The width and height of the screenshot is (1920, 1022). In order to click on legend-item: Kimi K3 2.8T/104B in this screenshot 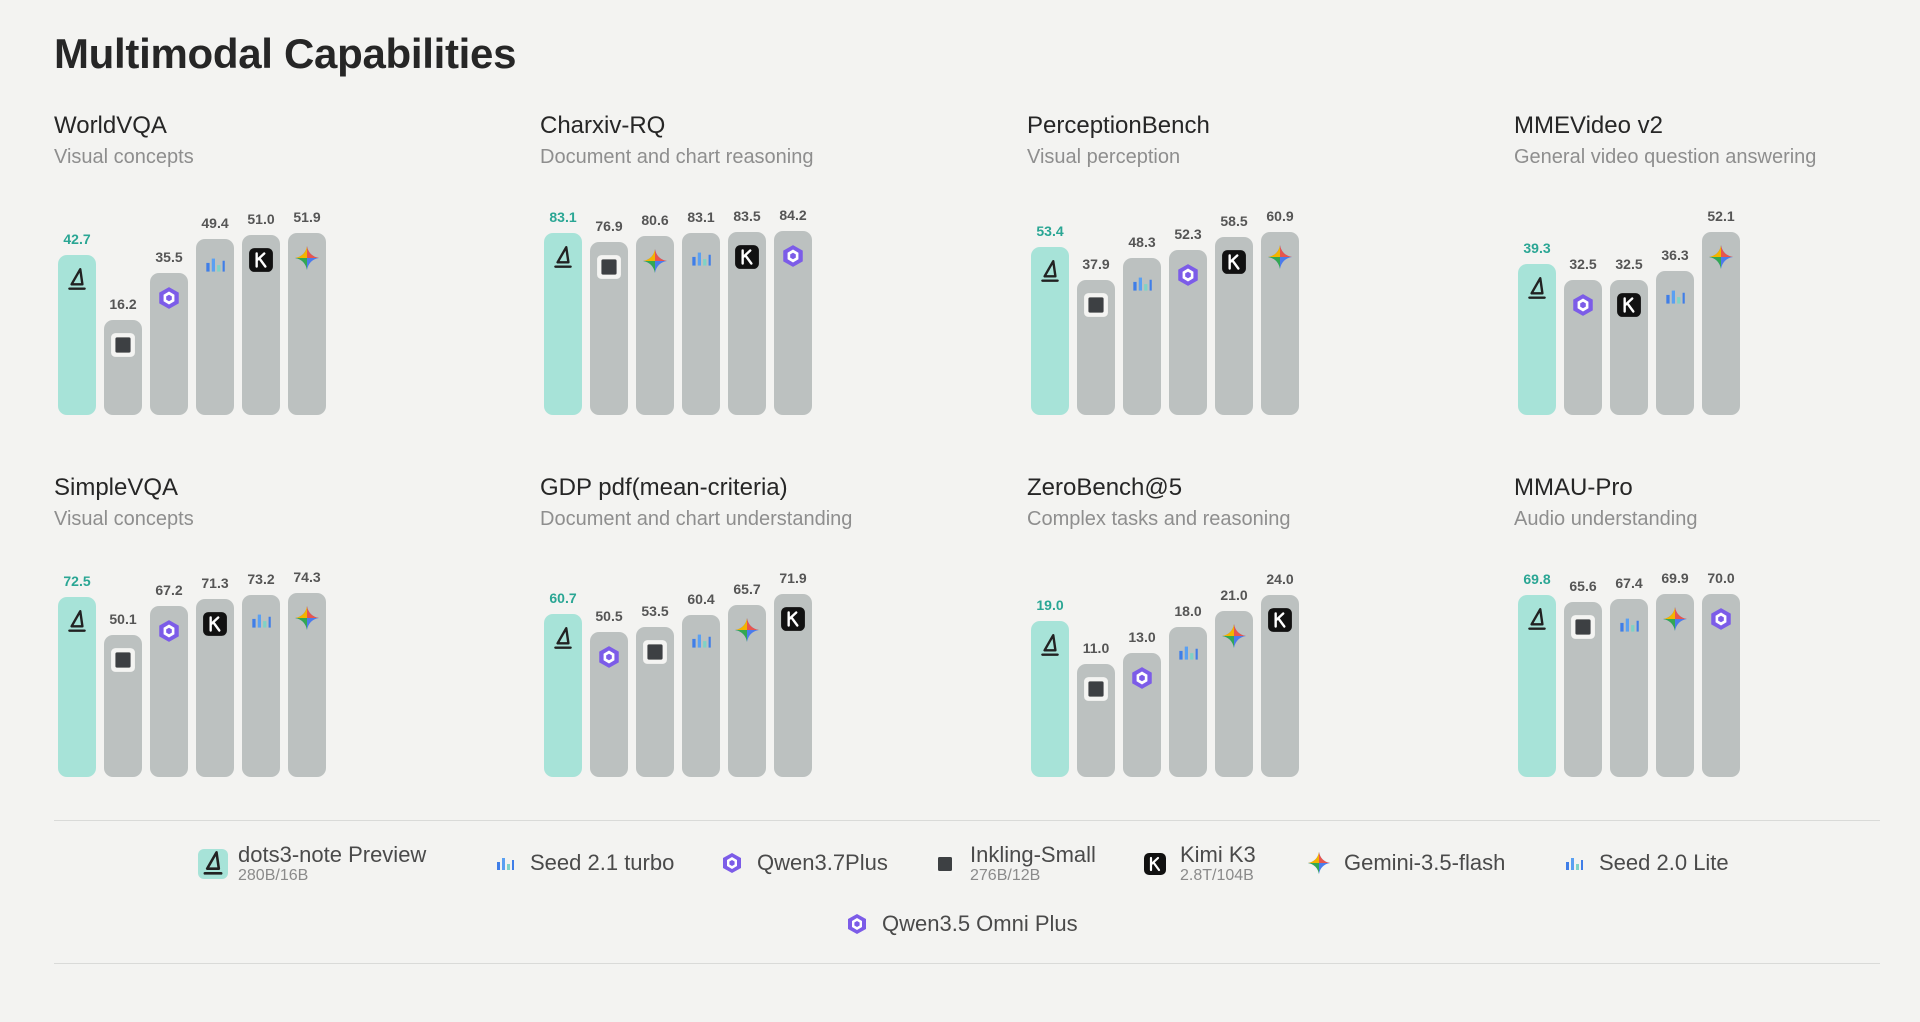, I will do `click(1198, 864)`.